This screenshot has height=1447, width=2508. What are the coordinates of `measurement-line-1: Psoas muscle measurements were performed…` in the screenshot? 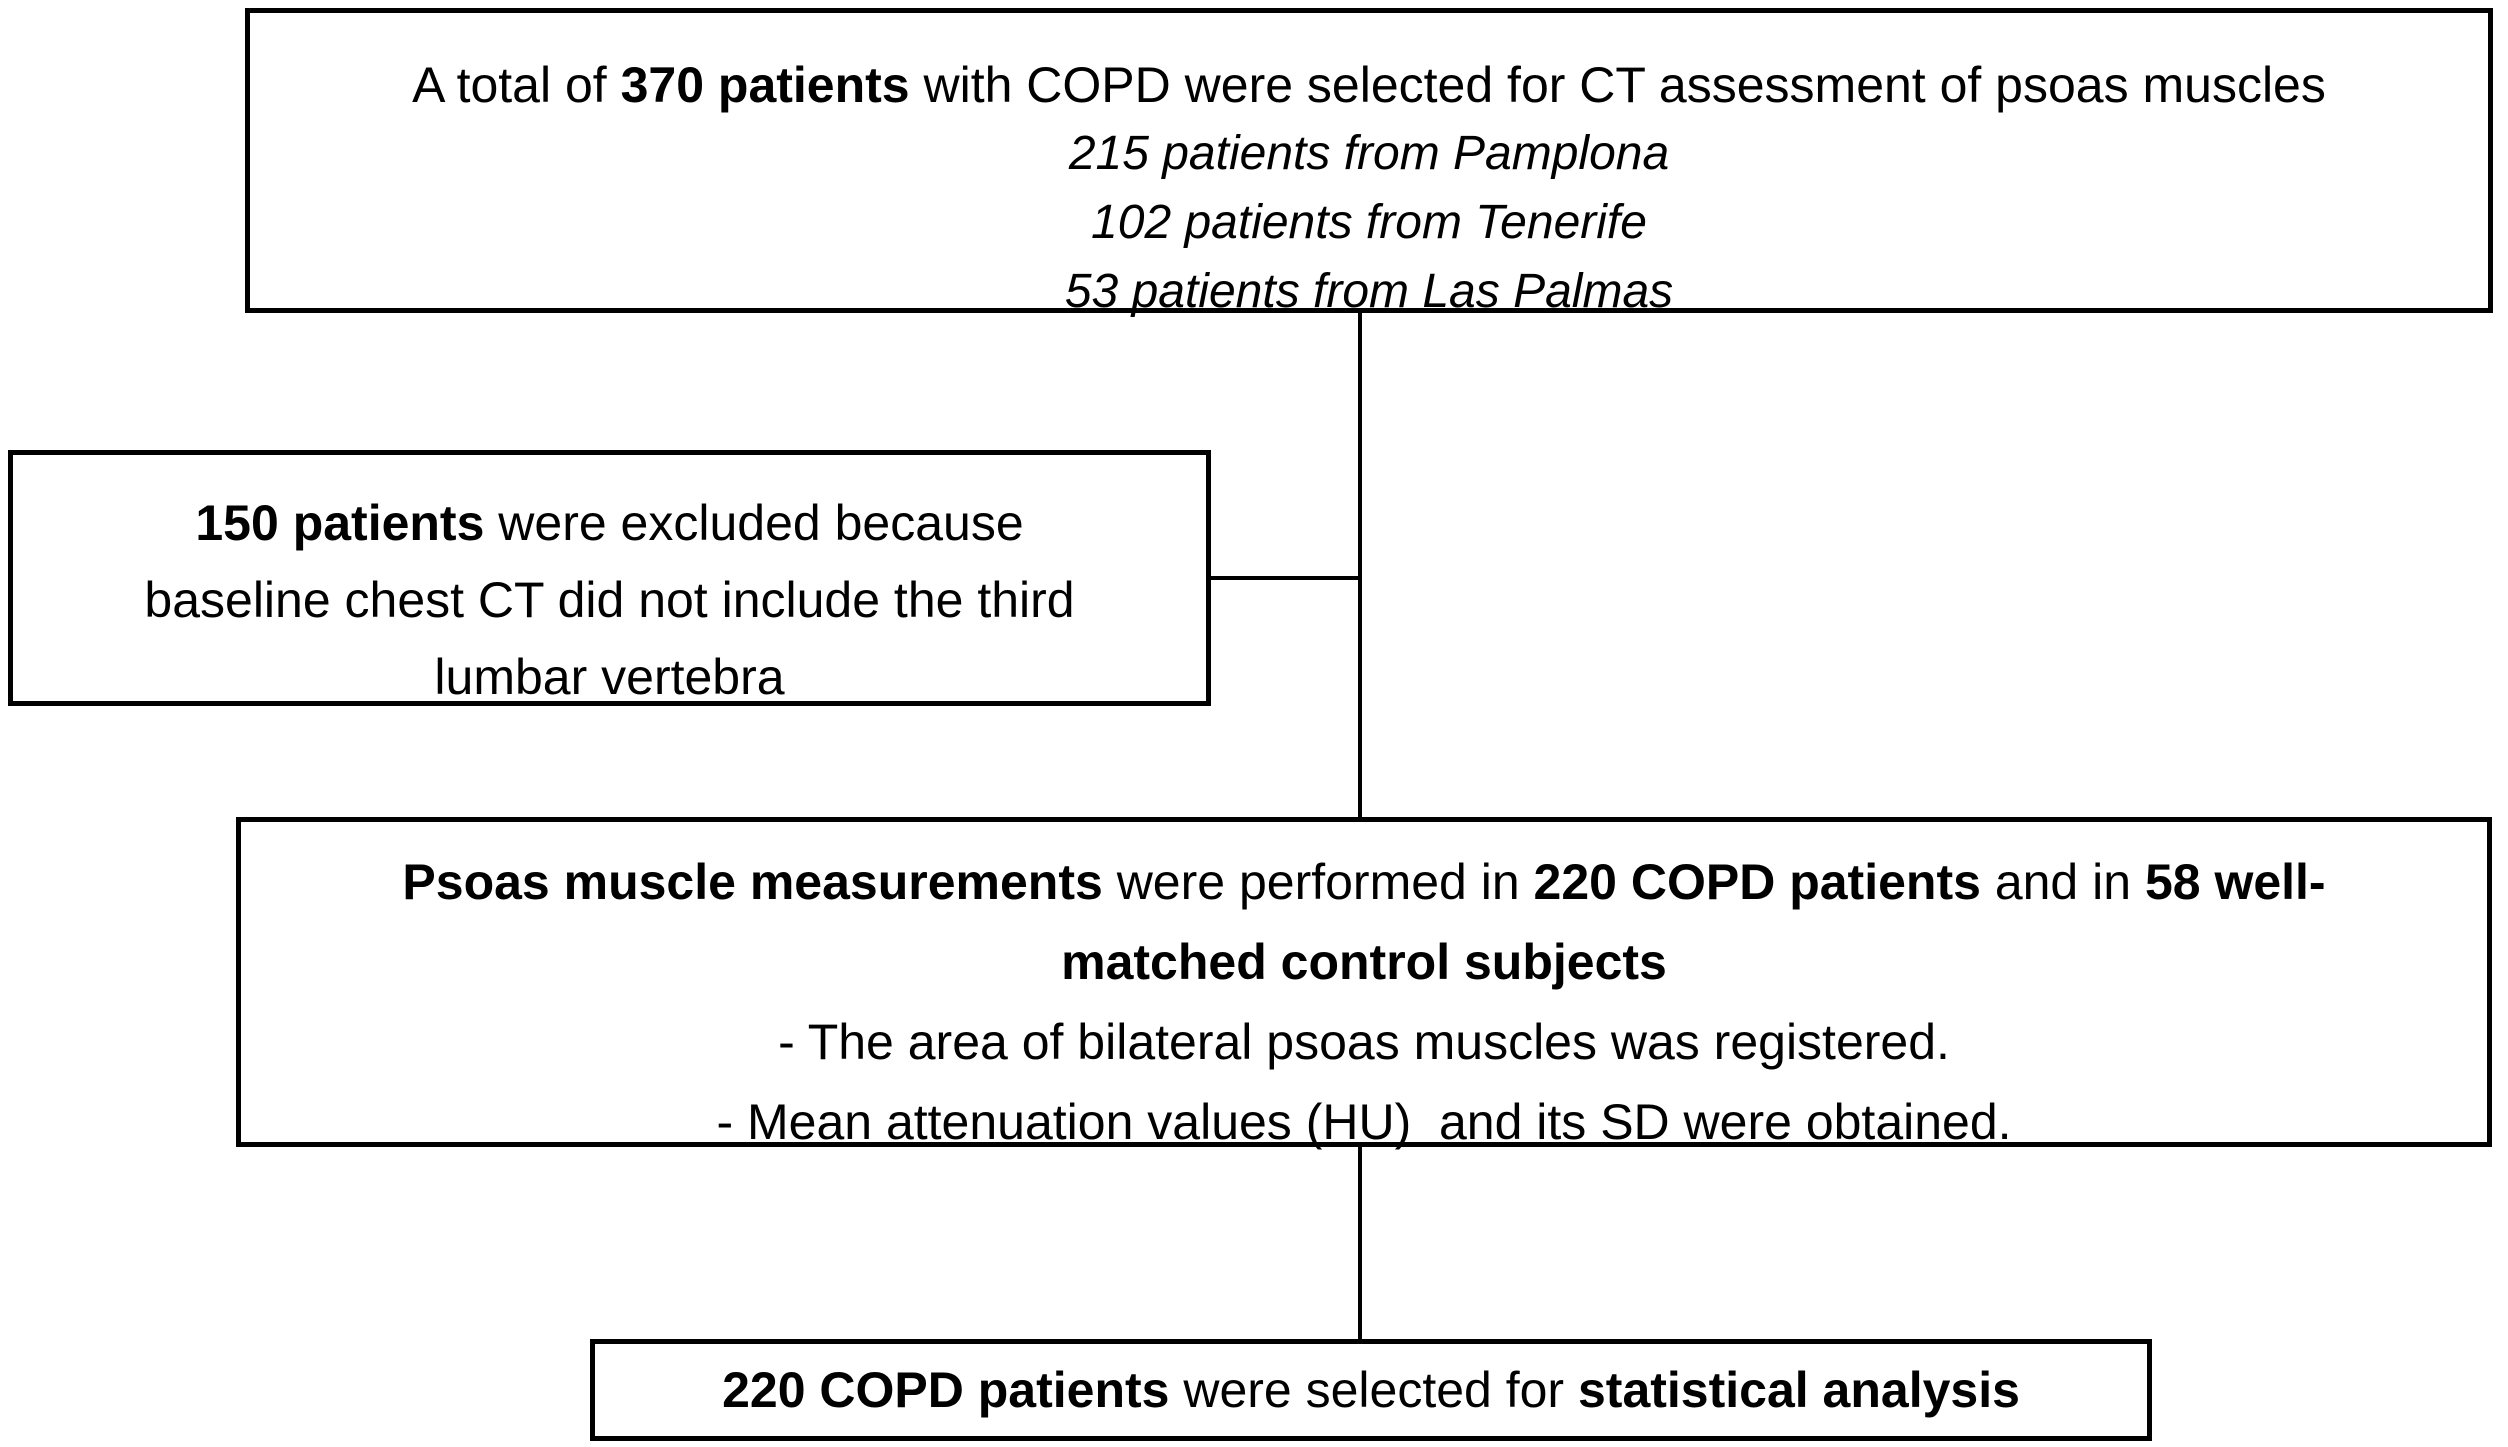 It's located at (1364, 882).